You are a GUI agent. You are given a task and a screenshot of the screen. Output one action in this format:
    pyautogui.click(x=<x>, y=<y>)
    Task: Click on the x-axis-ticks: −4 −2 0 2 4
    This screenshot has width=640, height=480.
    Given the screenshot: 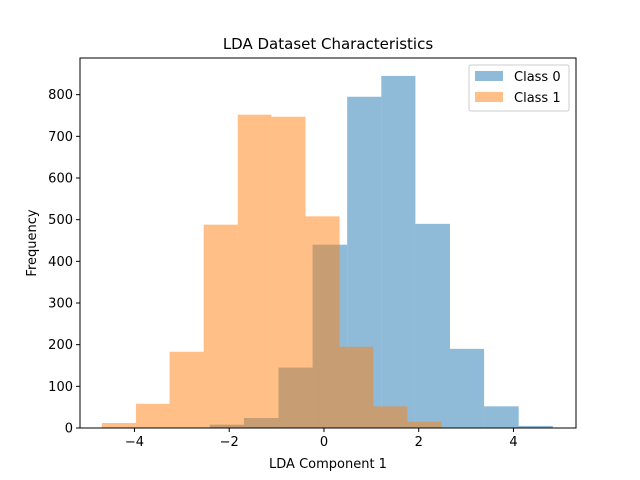 What is the action you would take?
    pyautogui.click(x=321, y=439)
    